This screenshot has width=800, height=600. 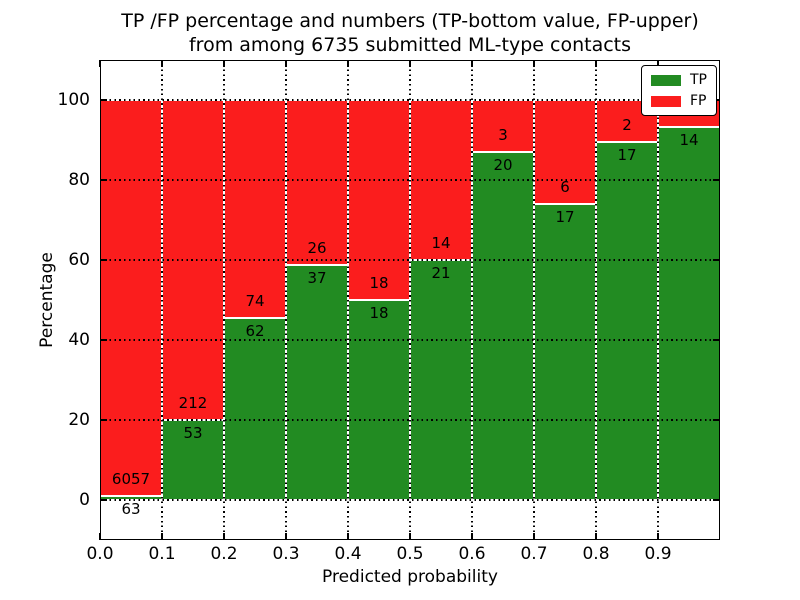 What do you see at coordinates (73, 100) in the screenshot?
I see `y-tick-label: 100` at bounding box center [73, 100].